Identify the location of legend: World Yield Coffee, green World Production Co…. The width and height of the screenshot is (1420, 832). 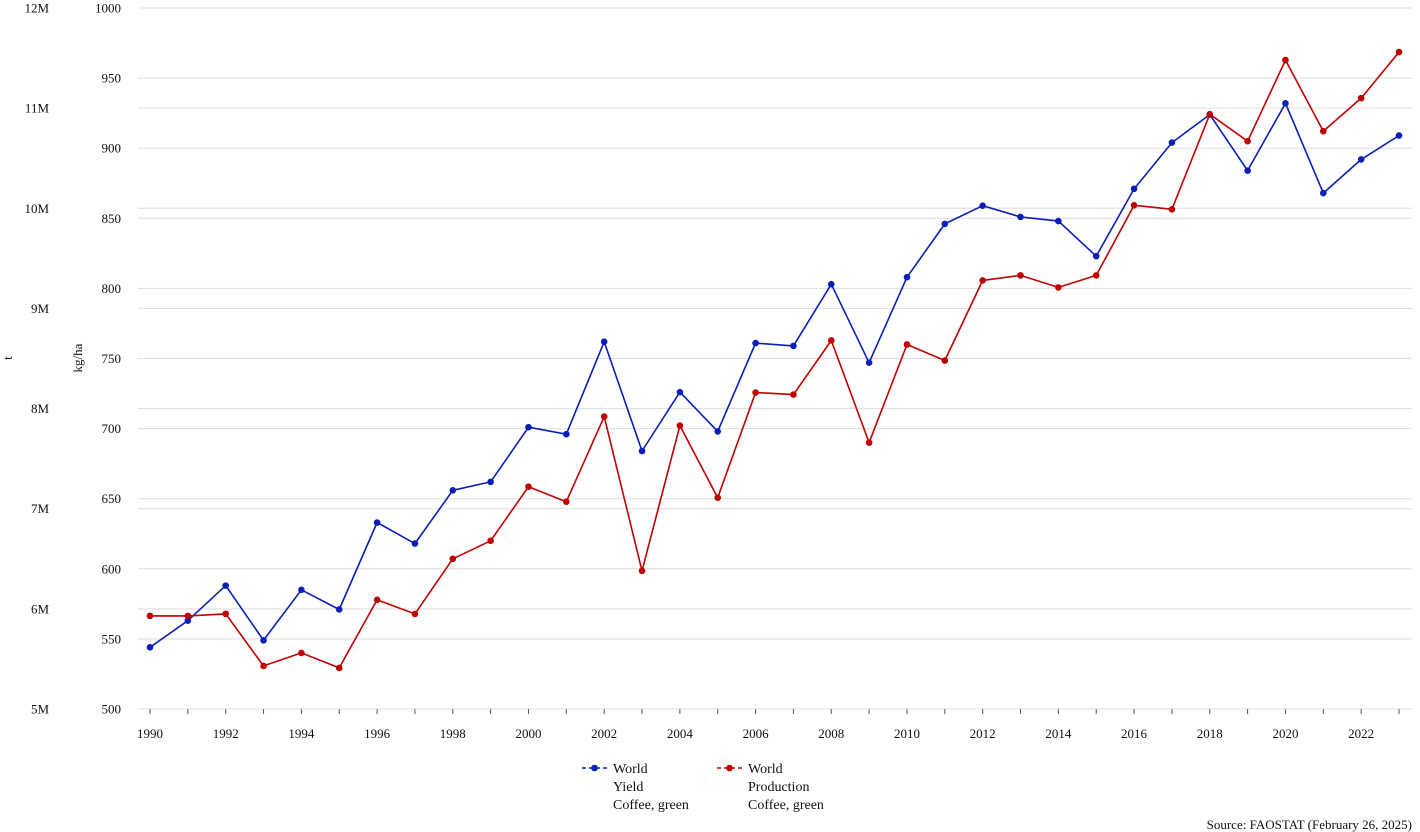
(703, 787).